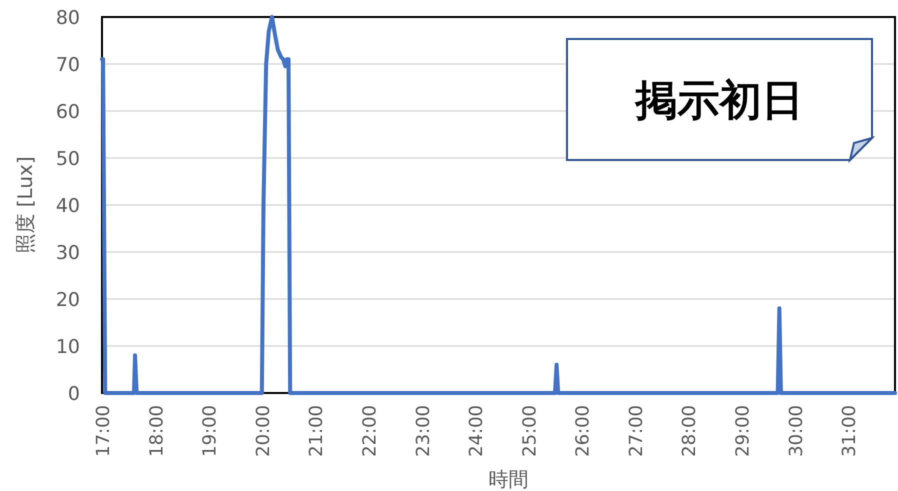 The height and width of the screenshot is (491, 898). Describe the element at coordinates (477, 431) in the screenshot. I see `x-tick-label: 24:00` at that location.